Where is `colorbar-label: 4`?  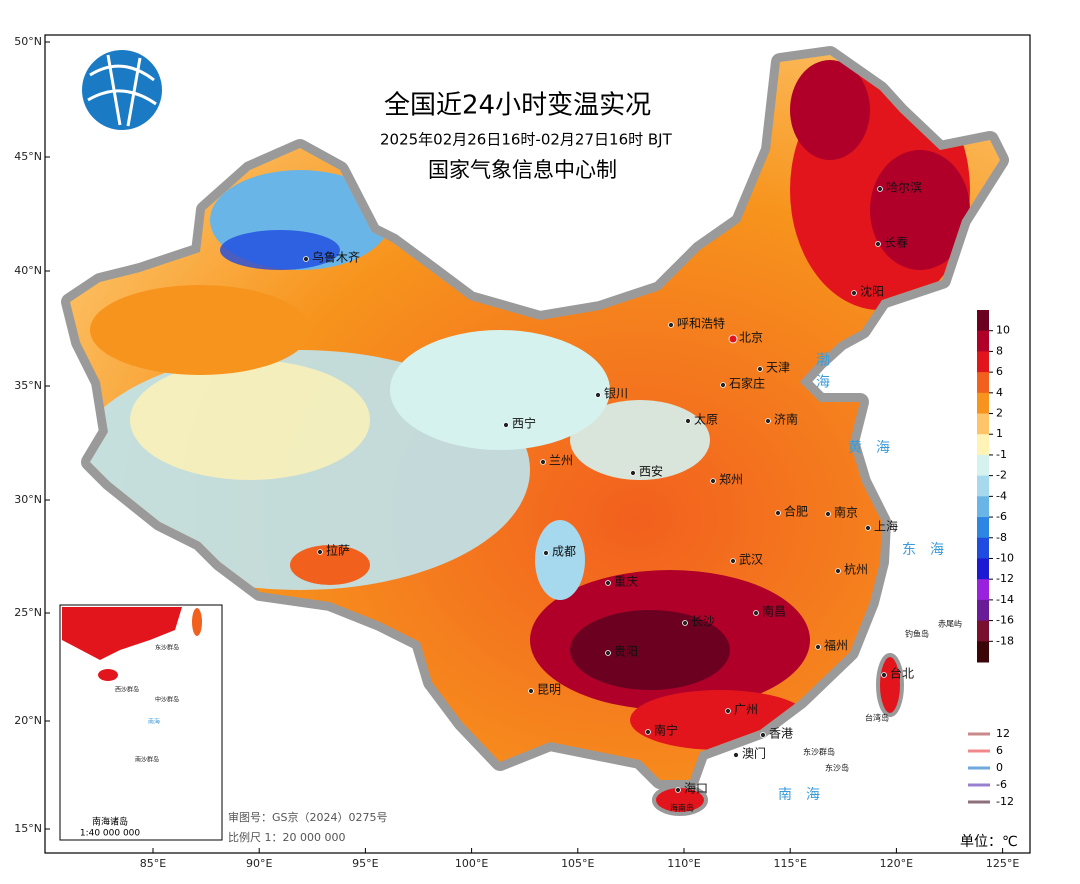
colorbar-label: 4 is located at coordinates (999, 392).